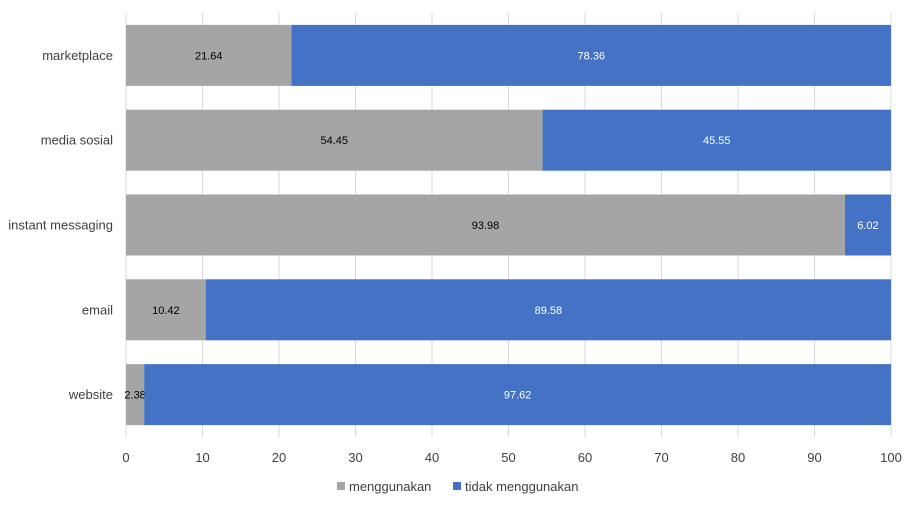 This screenshot has height=505, width=914. I want to click on bar-data-label: 10.42, so click(166, 311).